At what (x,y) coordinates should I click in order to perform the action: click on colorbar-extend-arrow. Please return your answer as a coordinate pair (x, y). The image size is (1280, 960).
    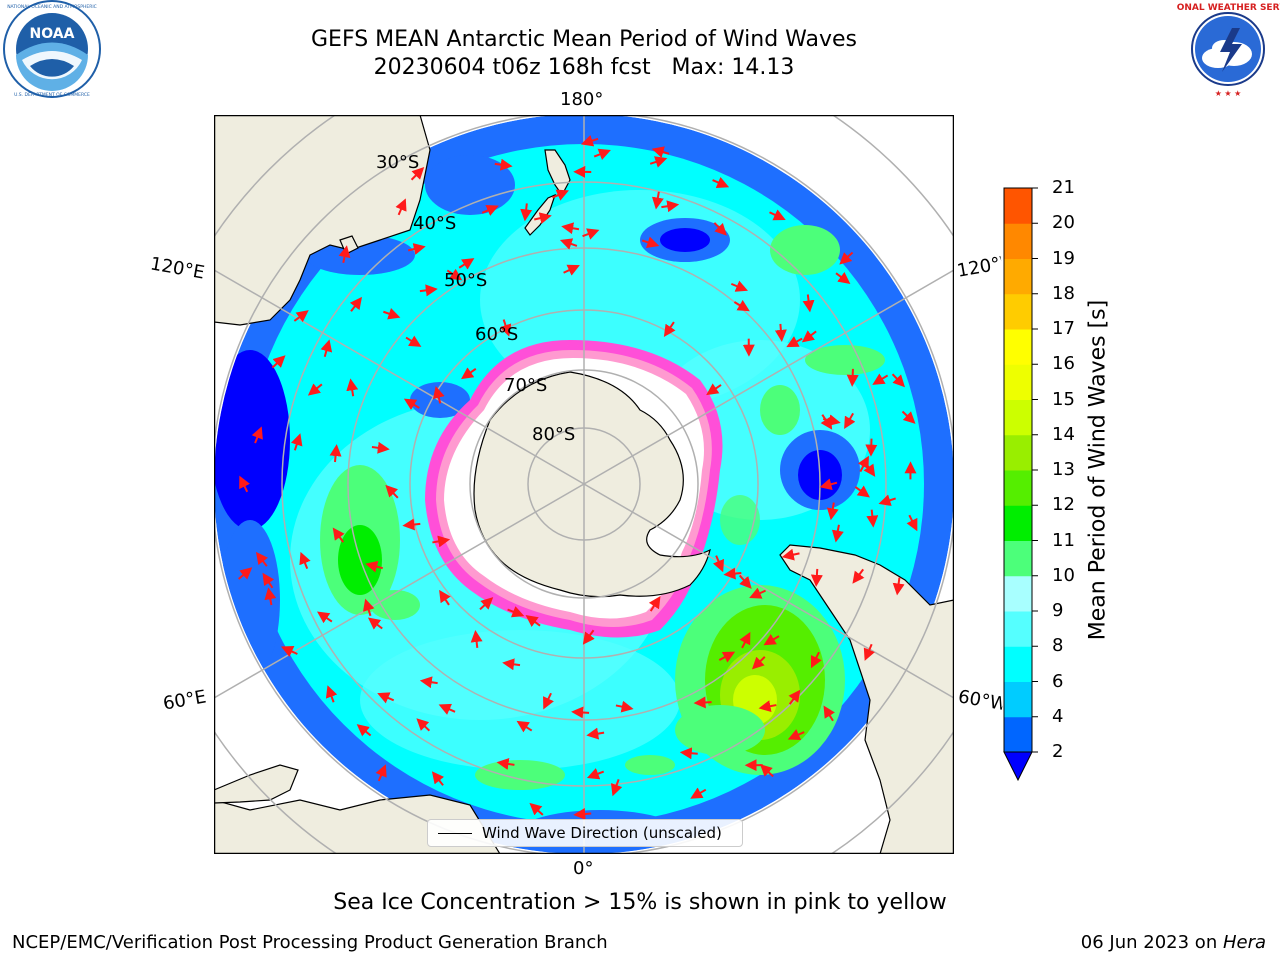
    Looking at the image, I should click on (1018, 766).